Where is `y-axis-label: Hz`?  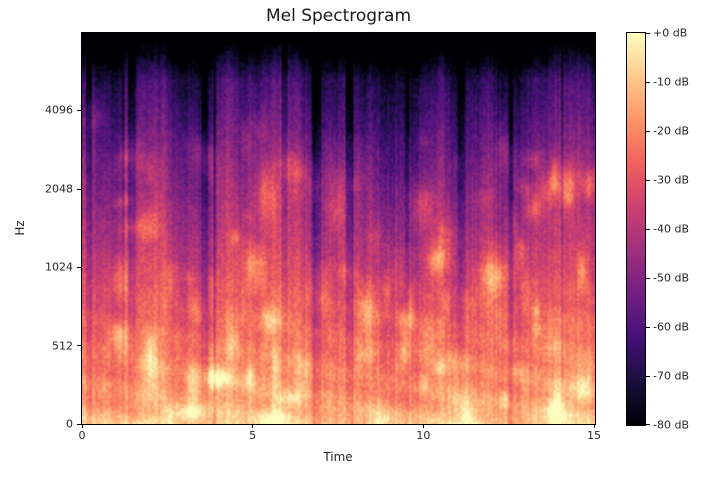 y-axis-label: Hz is located at coordinates (20, 228).